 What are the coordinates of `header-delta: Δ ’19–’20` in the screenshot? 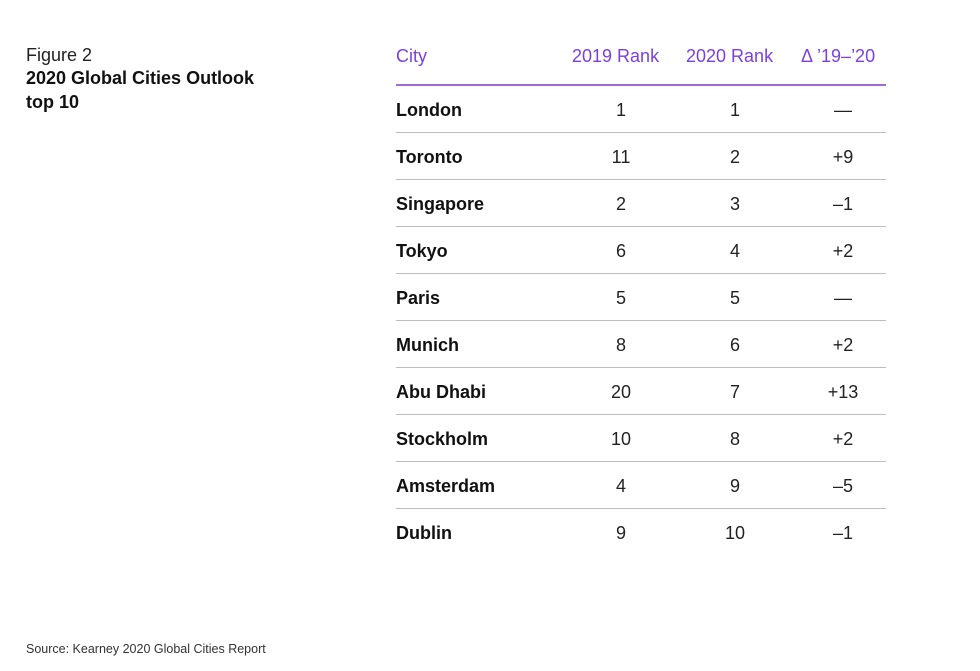 It's located at (838, 56).